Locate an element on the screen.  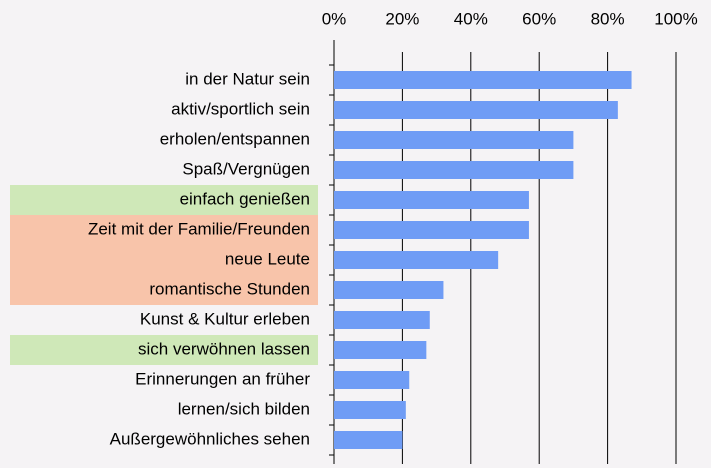
x-tick-label: 0% is located at coordinates (334, 18).